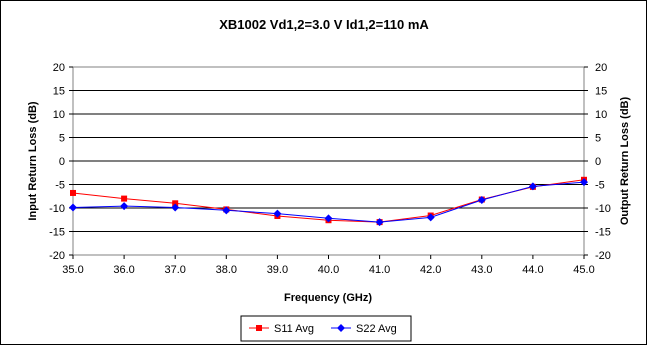  I want to click on x-tick-label: 39.0, so click(277, 270).